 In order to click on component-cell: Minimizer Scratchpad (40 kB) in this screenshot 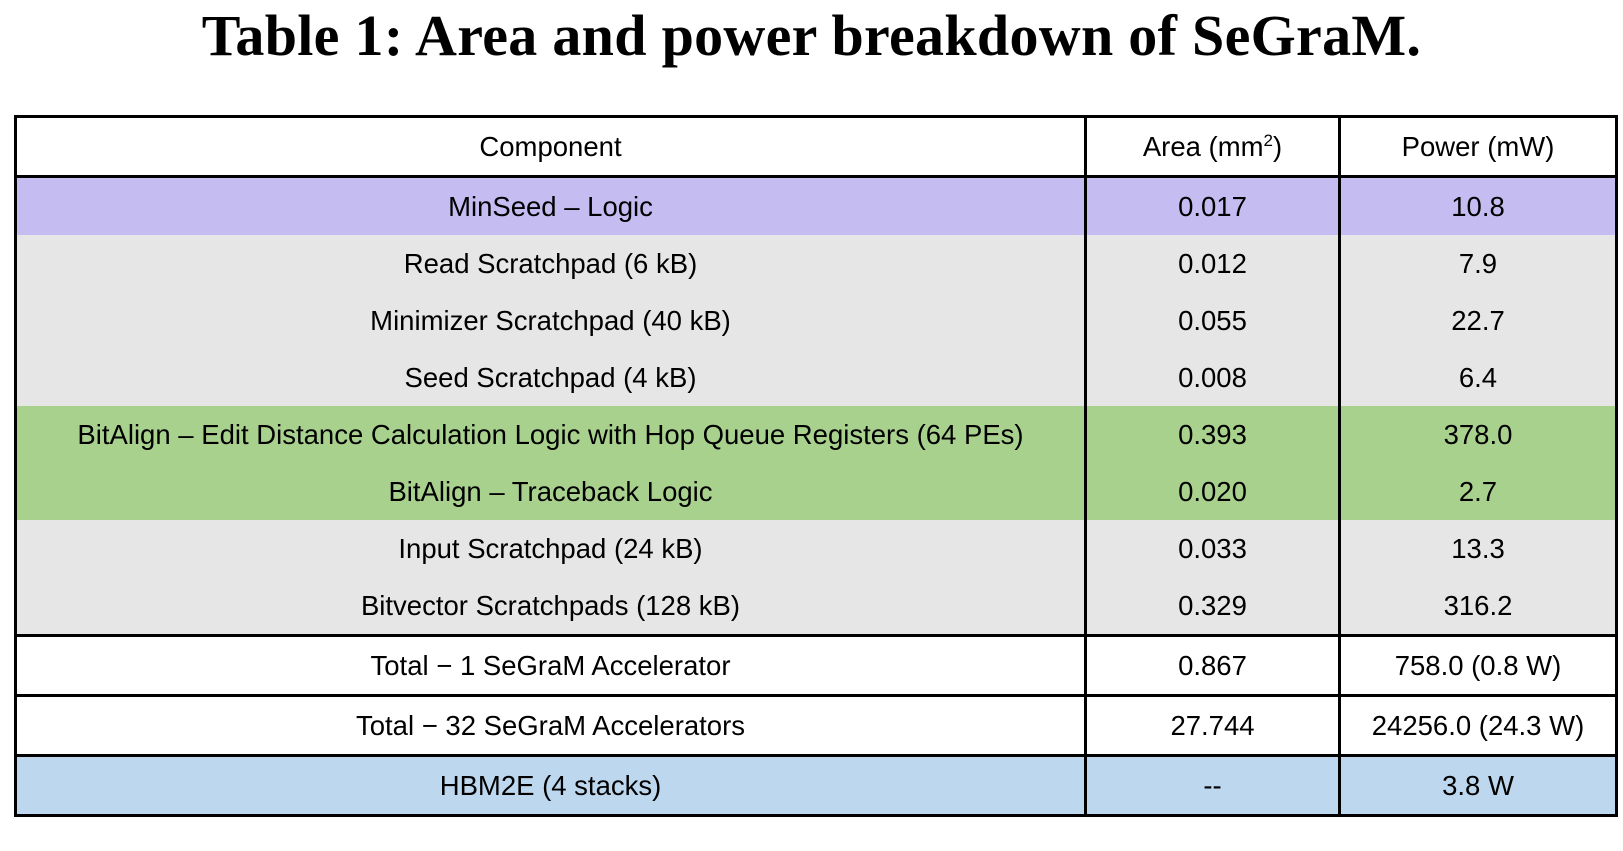, I will do `click(551, 320)`.